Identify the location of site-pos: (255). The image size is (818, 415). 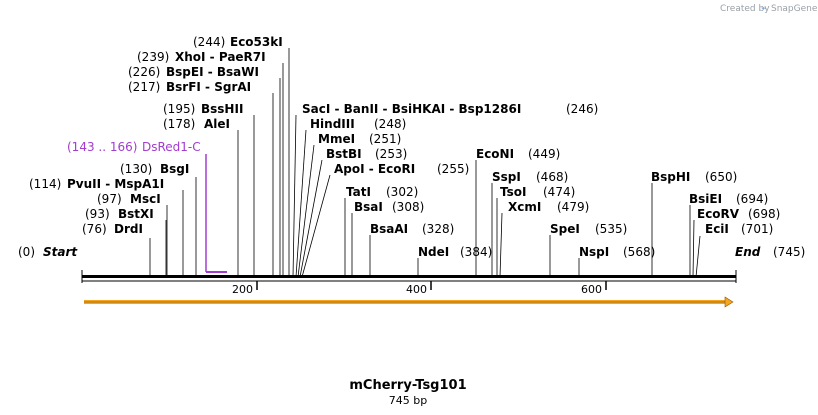
(453, 169).